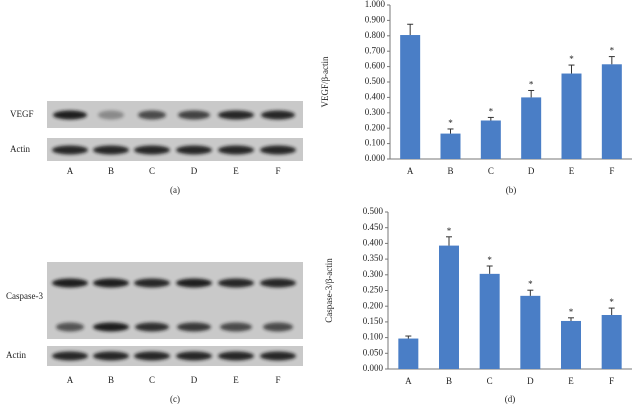  I want to click on panel-label: (c), so click(175, 399).